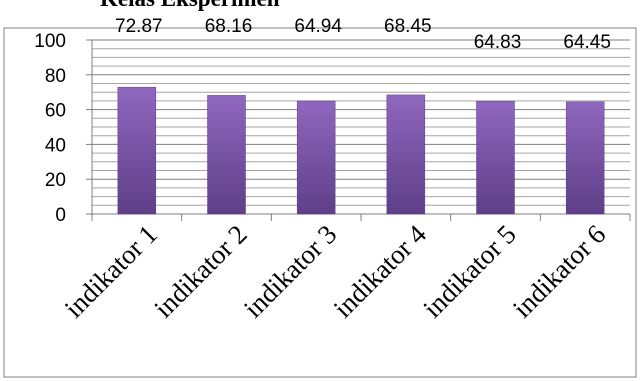  I want to click on category-label-4: indikator 4, so click(380, 271).